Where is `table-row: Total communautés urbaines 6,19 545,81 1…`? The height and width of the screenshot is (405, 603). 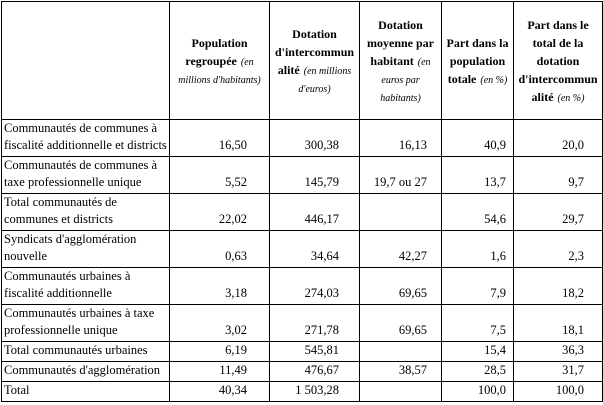 table-row: Total communautés urbaines 6,19 545,81 1… is located at coordinates (302, 351).